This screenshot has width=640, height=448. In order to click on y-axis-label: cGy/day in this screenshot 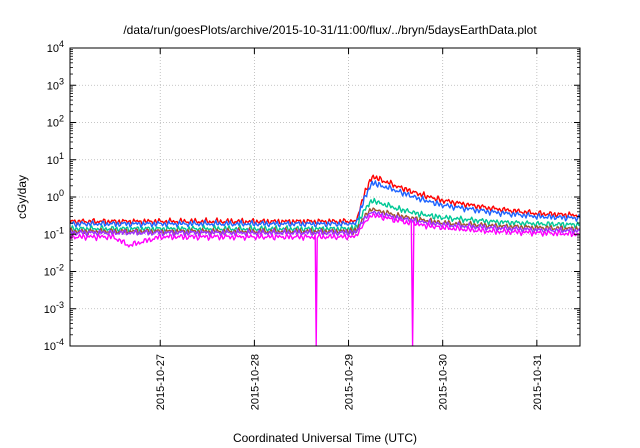, I will do `click(22, 197)`.